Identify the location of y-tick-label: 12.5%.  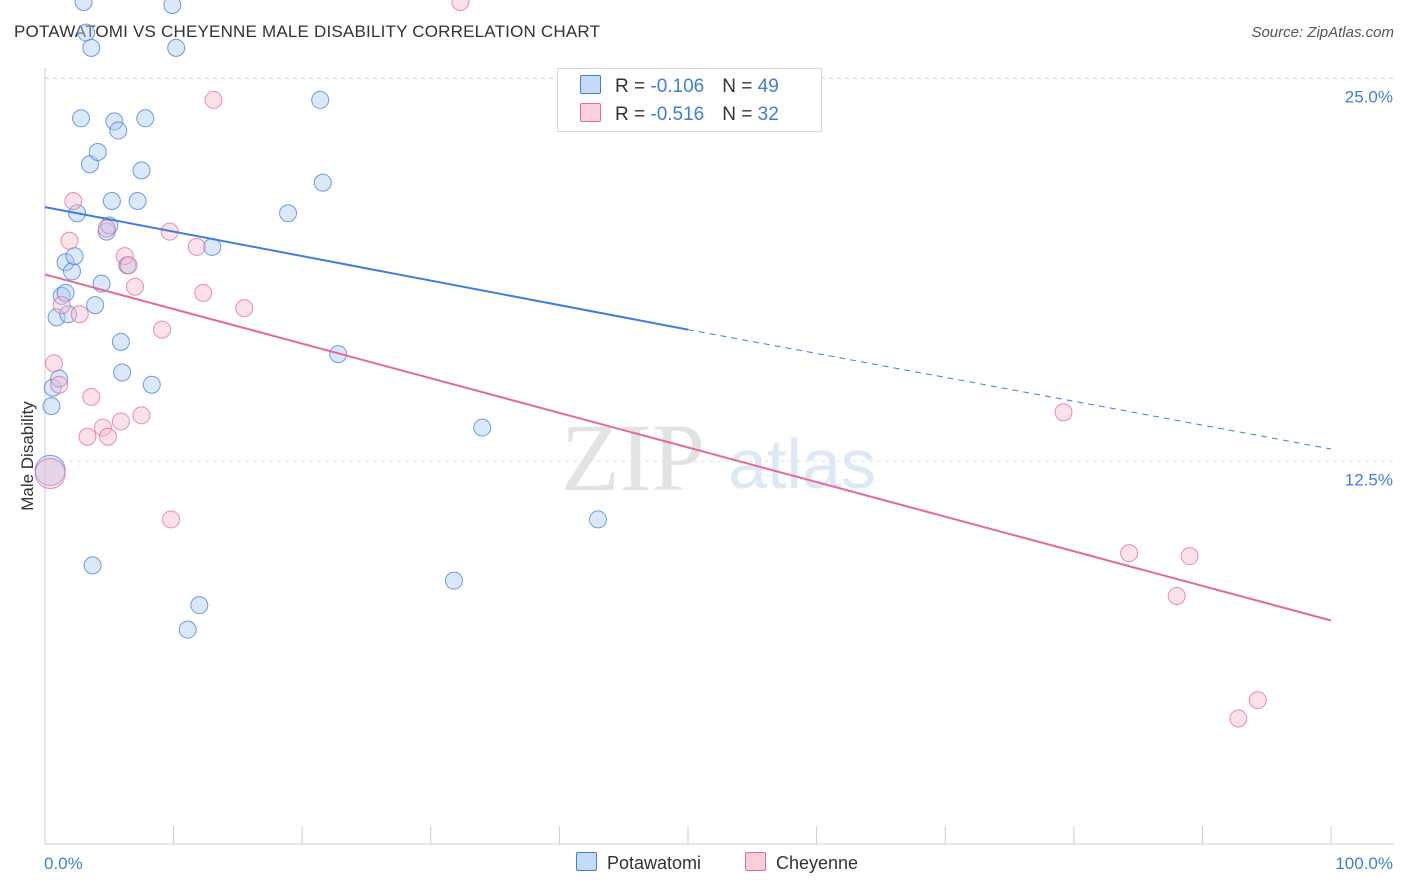
(1369, 479).